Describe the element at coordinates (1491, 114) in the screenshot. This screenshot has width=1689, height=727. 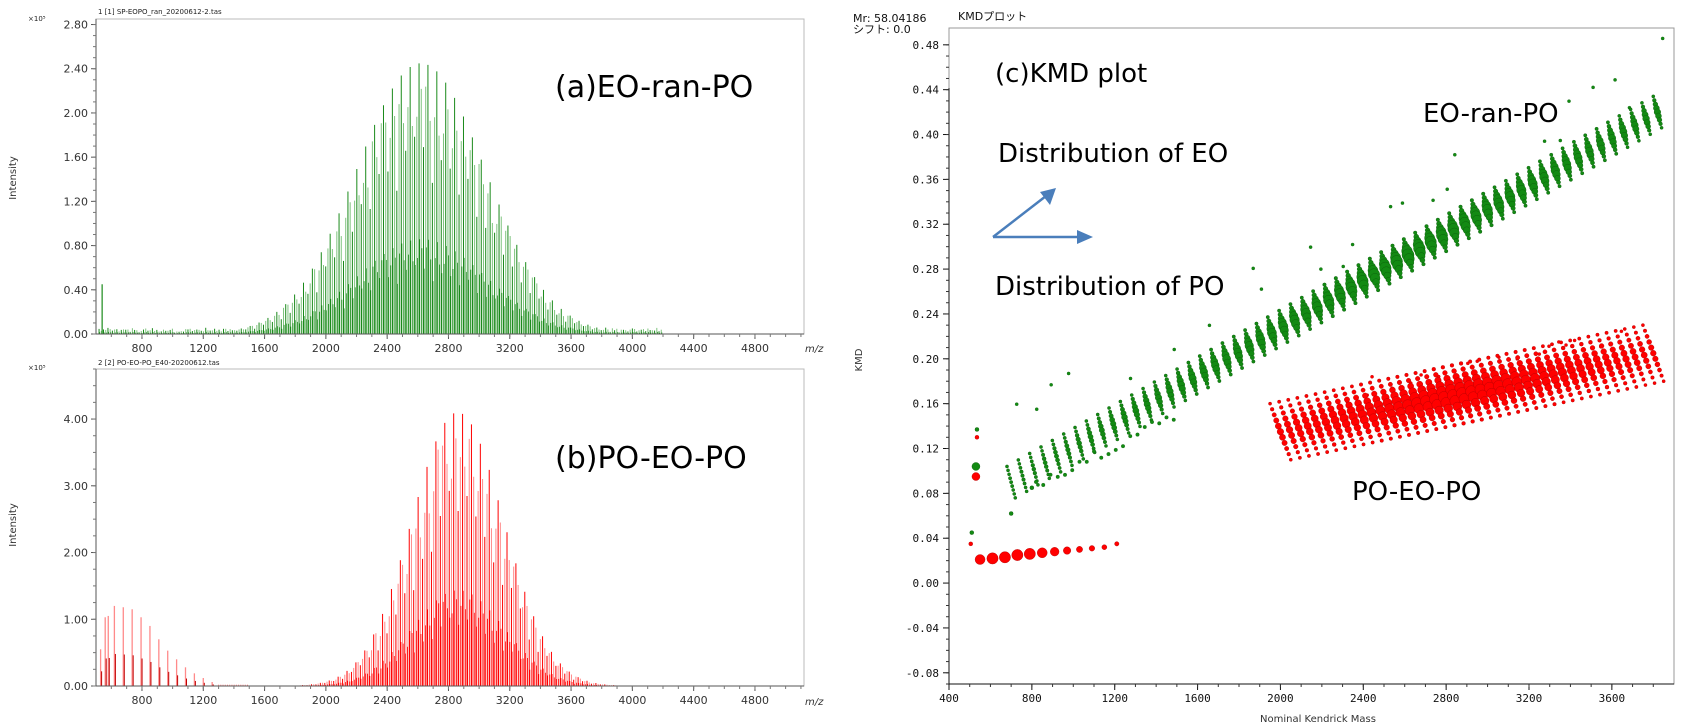
I see `series-label-eo-ran-po: EO-ran-PO` at that location.